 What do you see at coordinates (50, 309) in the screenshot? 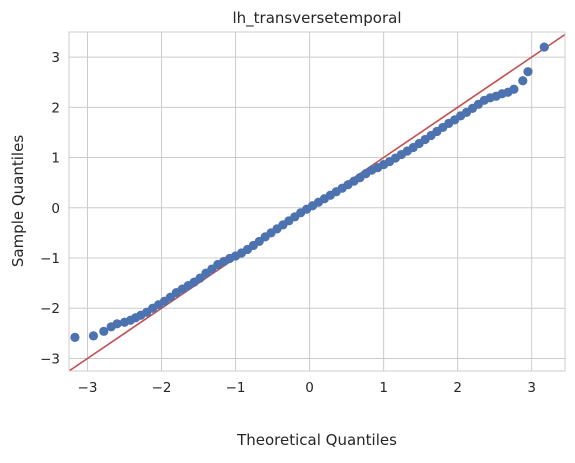
I see `y-tick-label: −2` at bounding box center [50, 309].